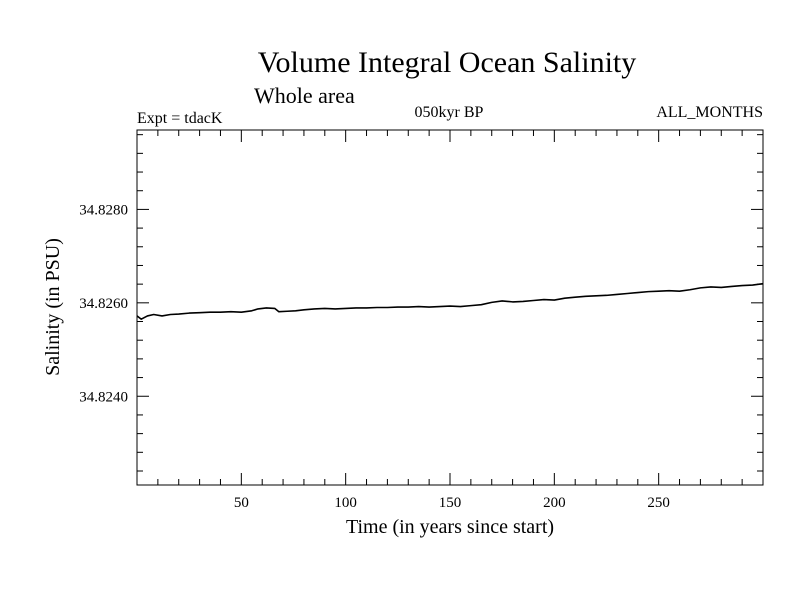 This screenshot has width=800, height=600. What do you see at coordinates (554, 503) in the screenshot?
I see `x-tick-label: 200` at bounding box center [554, 503].